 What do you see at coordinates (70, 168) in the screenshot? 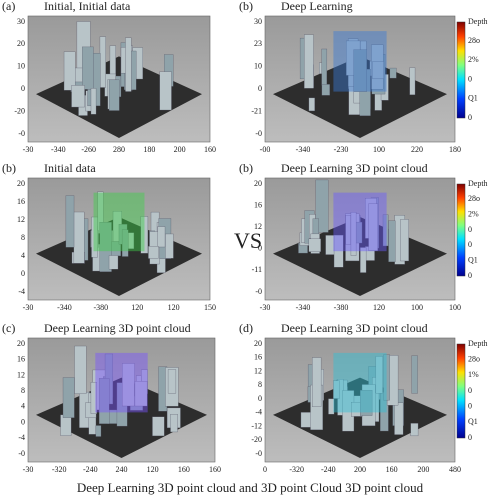
I see `panel-title: Initial data` at bounding box center [70, 168].